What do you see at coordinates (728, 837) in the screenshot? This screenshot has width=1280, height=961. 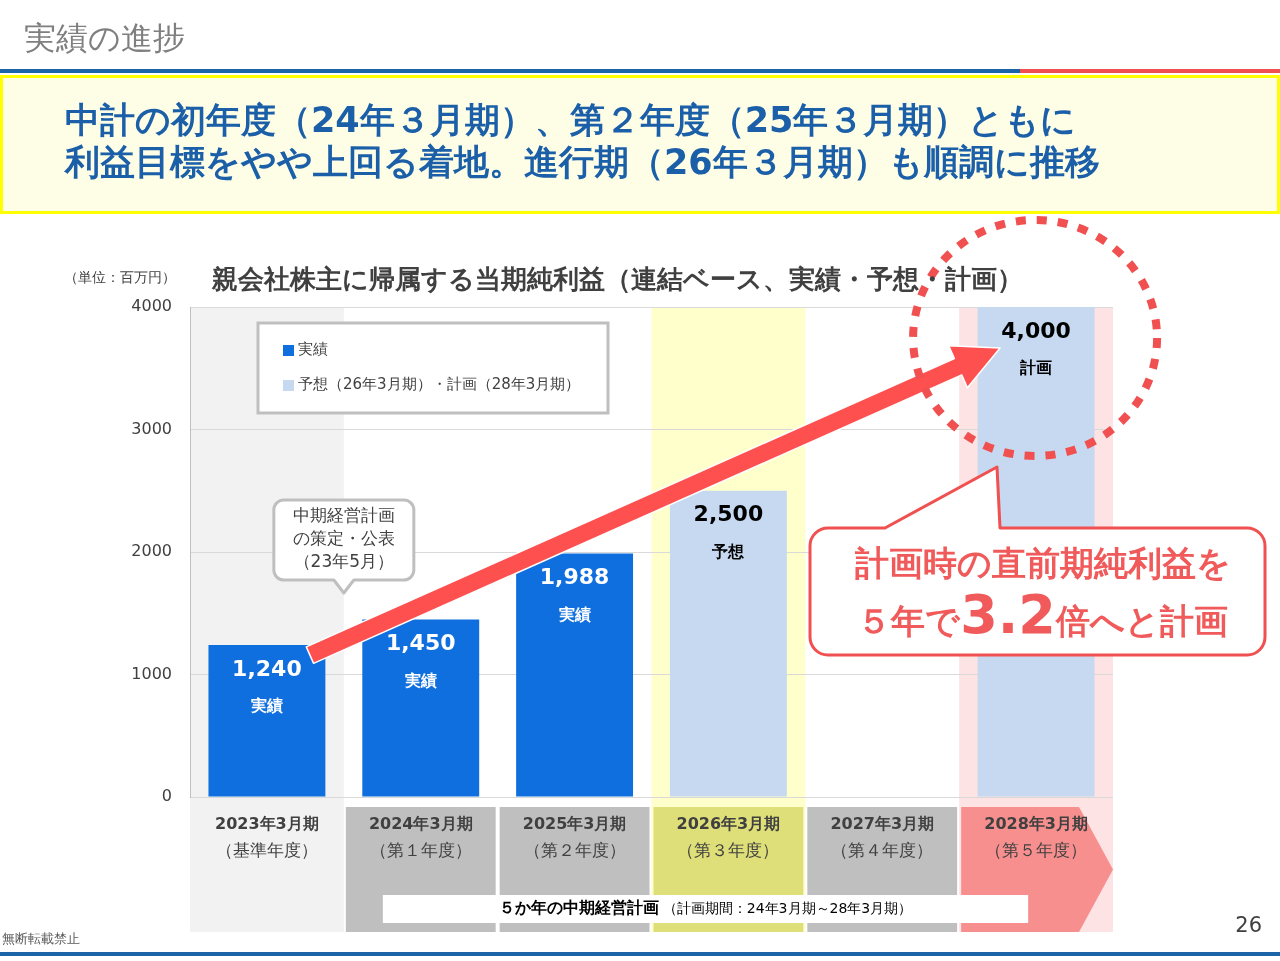 I see `x-tick-label: 2026年3月期（第３年度）` at bounding box center [728, 837].